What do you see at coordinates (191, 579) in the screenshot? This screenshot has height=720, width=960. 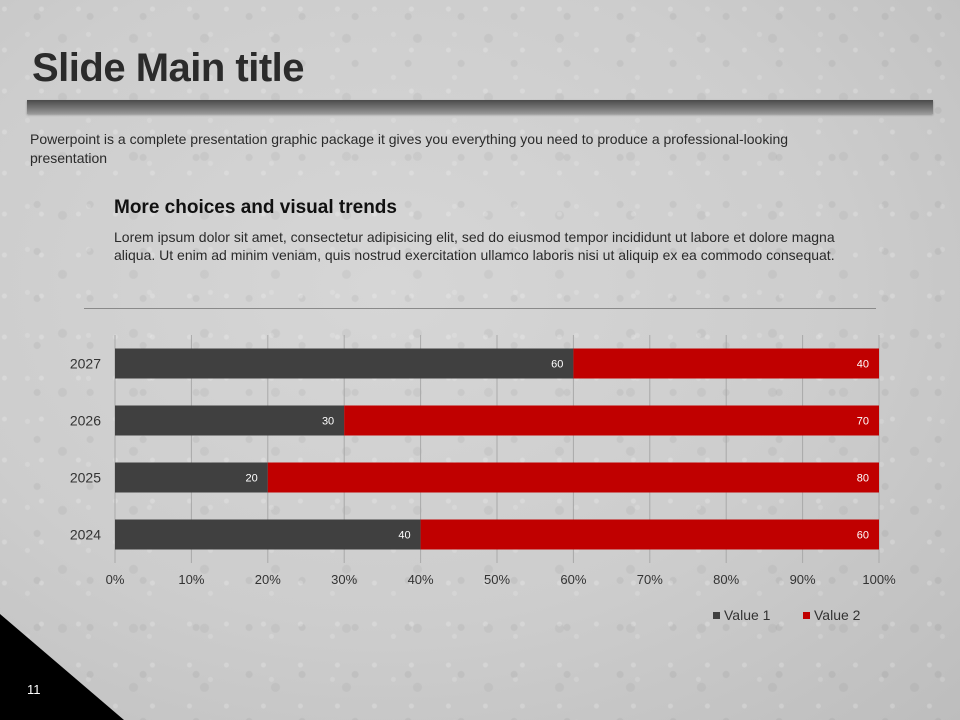 I see `x-tick-label: 10%` at bounding box center [191, 579].